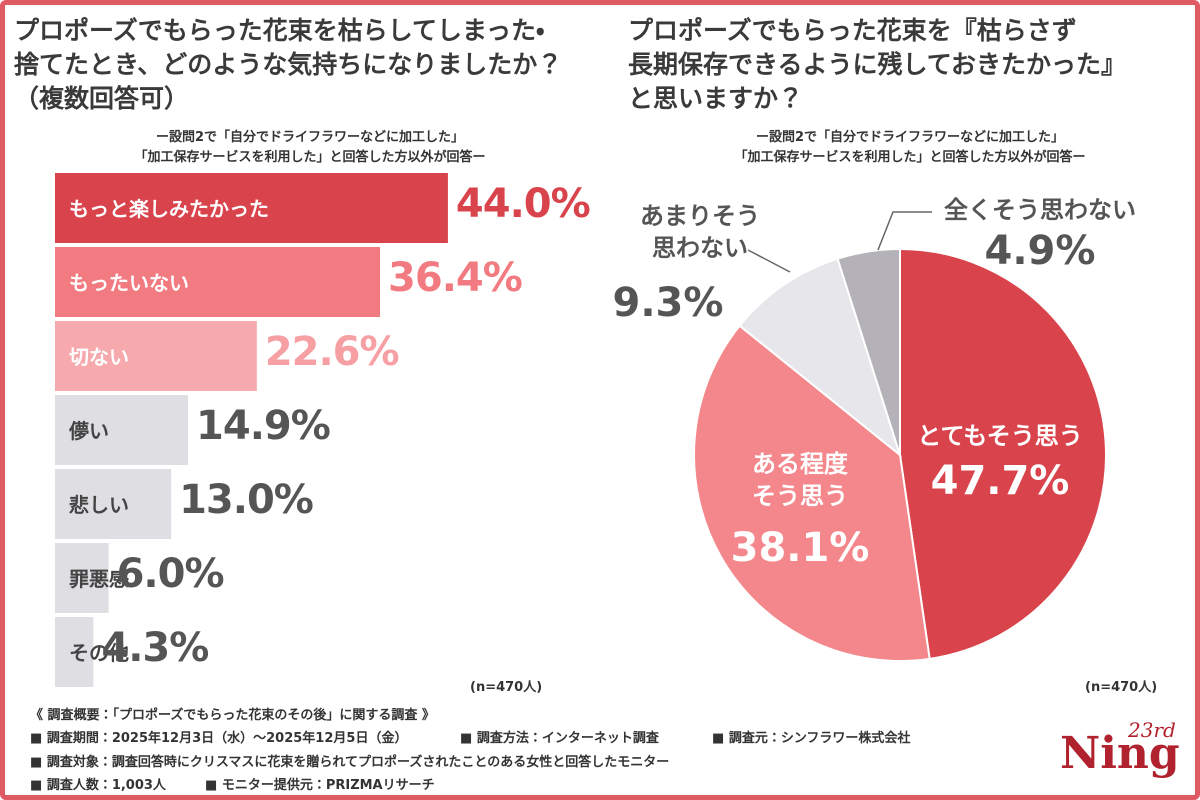  Describe the element at coordinates (800, 548) in the screenshot. I see `slice-value: 38.1%` at that location.